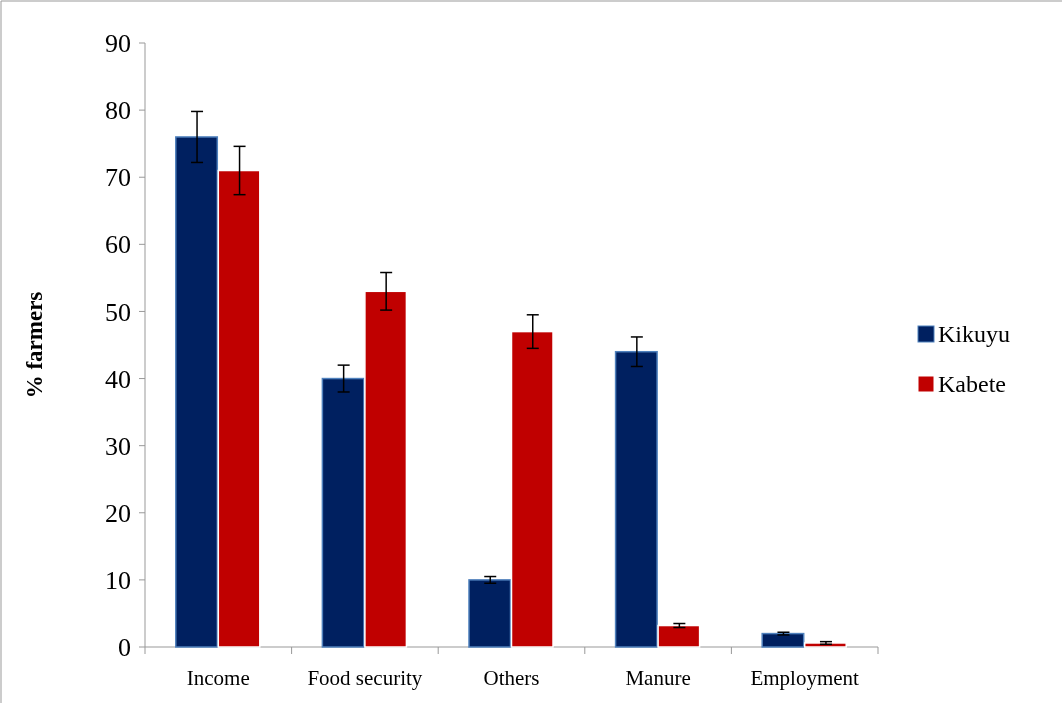  What do you see at coordinates (658, 678) in the screenshot?
I see `x-tick-label: Manure` at bounding box center [658, 678].